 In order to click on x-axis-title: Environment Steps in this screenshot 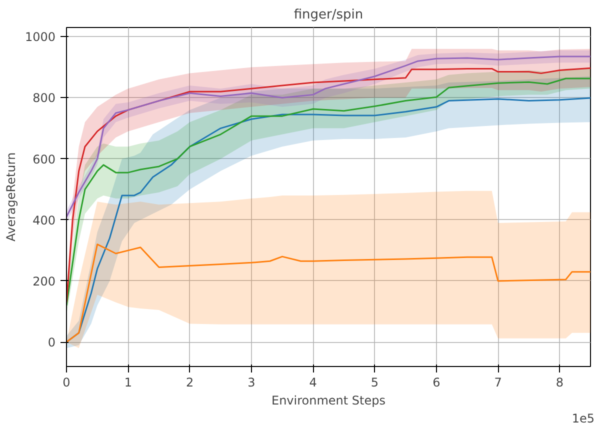, I will do `click(328, 401)`.